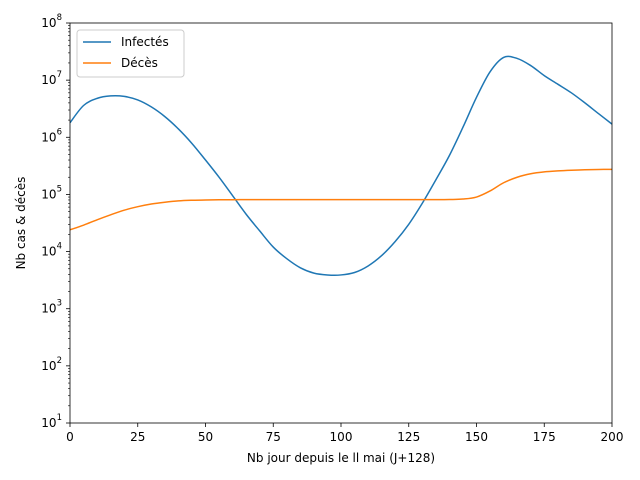 The width and height of the screenshot is (640, 480). What do you see at coordinates (70, 437) in the screenshot?
I see `x-tick-label: 0` at bounding box center [70, 437].